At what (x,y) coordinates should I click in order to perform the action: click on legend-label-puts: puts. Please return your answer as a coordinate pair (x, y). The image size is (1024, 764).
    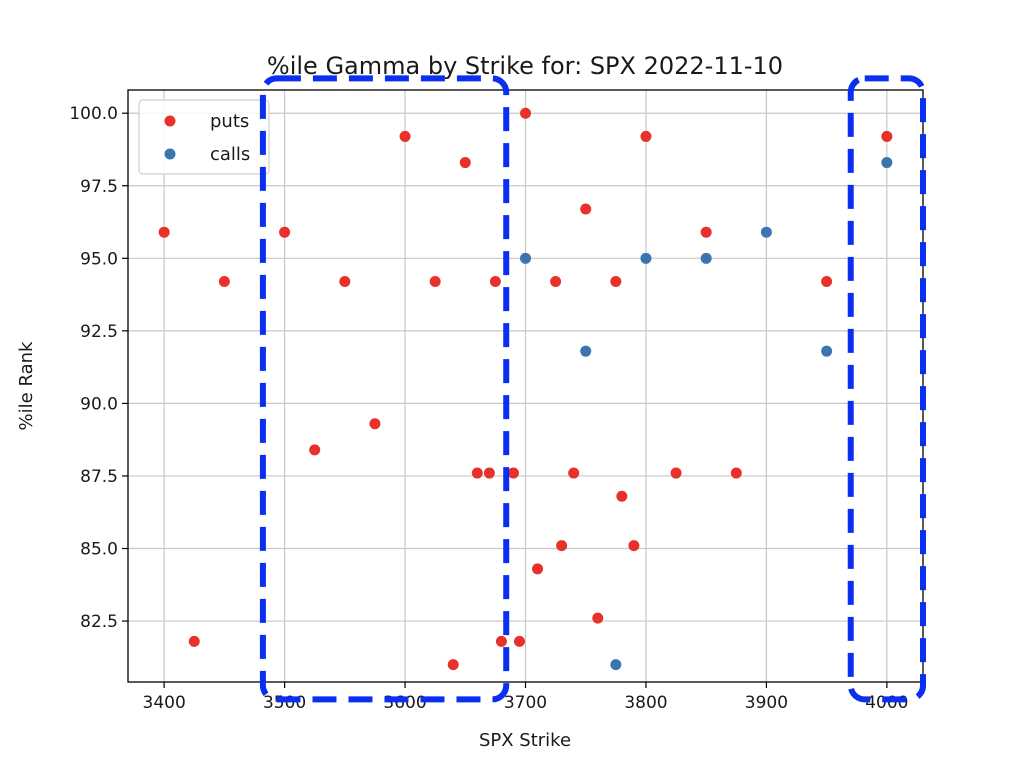
    Looking at the image, I should click on (229, 121).